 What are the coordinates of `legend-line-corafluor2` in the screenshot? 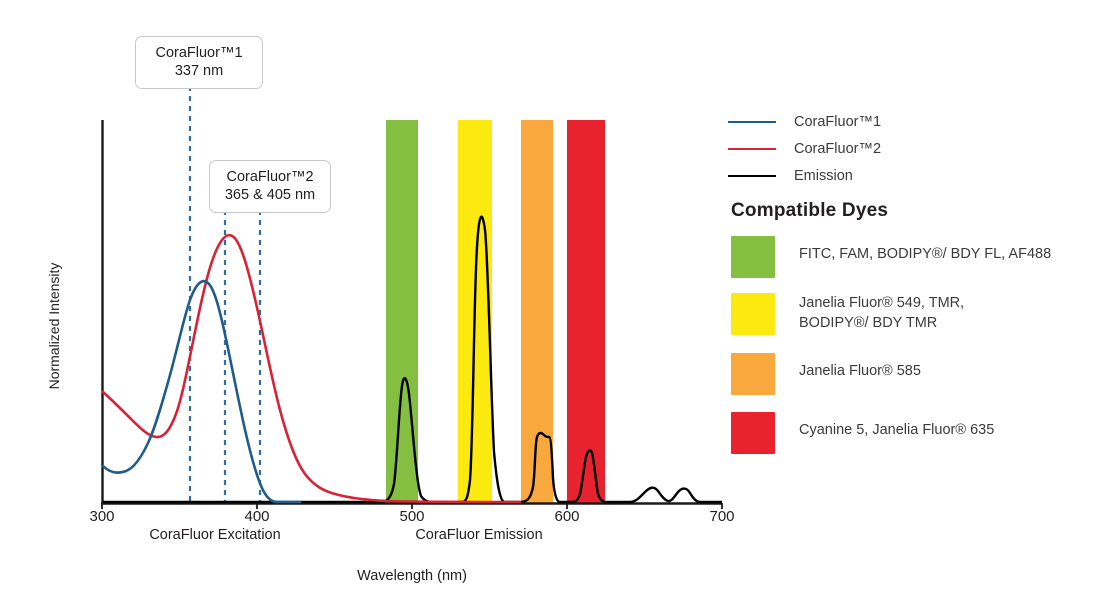 It's located at (752, 148).